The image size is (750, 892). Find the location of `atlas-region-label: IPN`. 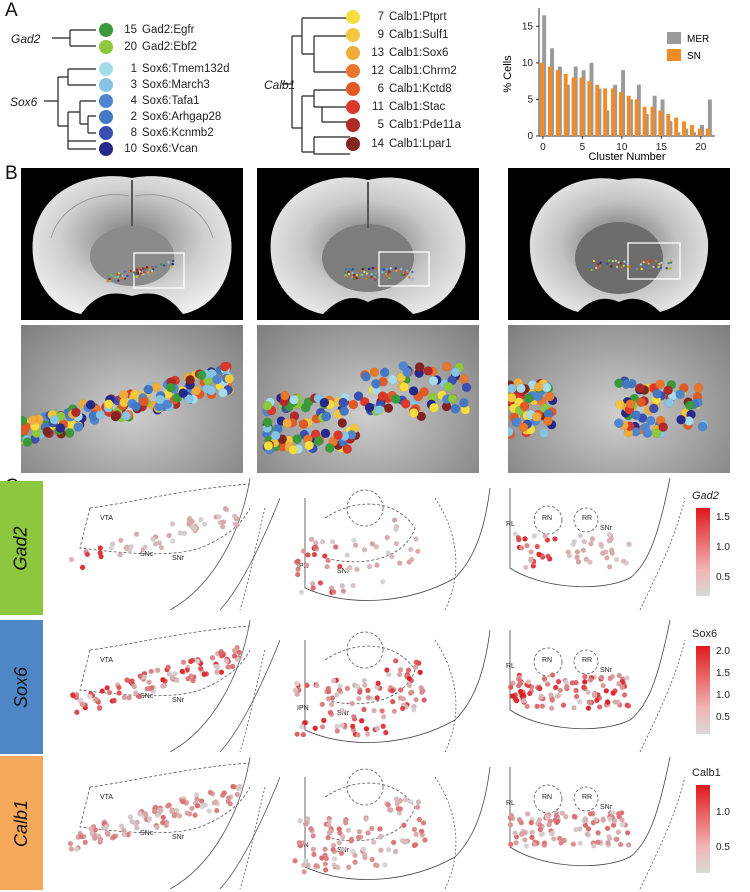

atlas-region-label: IPN is located at coordinates (303, 566).